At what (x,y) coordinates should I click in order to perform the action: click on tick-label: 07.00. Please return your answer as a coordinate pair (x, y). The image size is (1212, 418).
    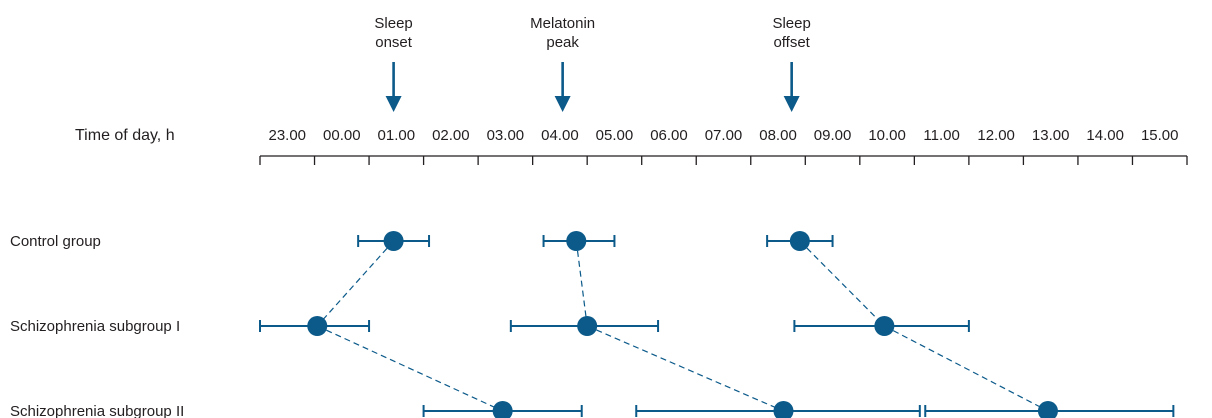
    Looking at the image, I should click on (724, 135).